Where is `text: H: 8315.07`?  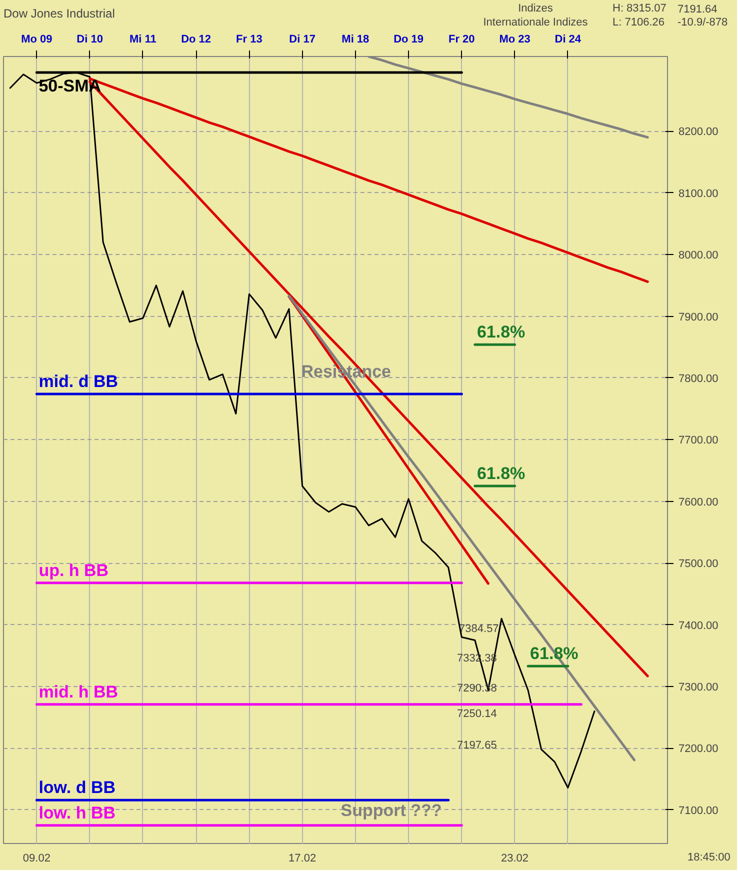
text: H: 8315.07 is located at coordinates (639, 8).